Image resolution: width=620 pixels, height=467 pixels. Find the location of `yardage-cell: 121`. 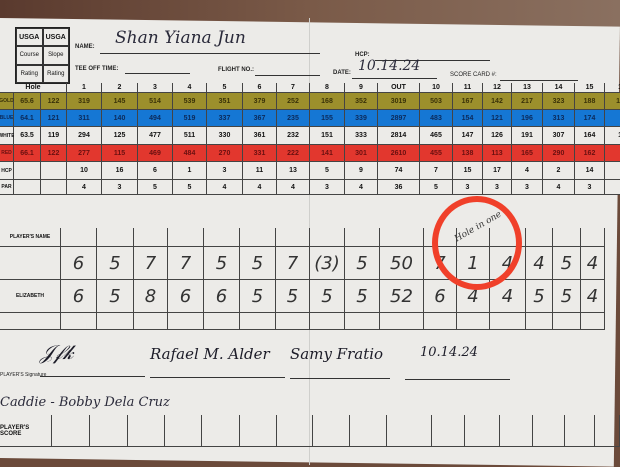

yardage-cell: 121 is located at coordinates (497, 118).